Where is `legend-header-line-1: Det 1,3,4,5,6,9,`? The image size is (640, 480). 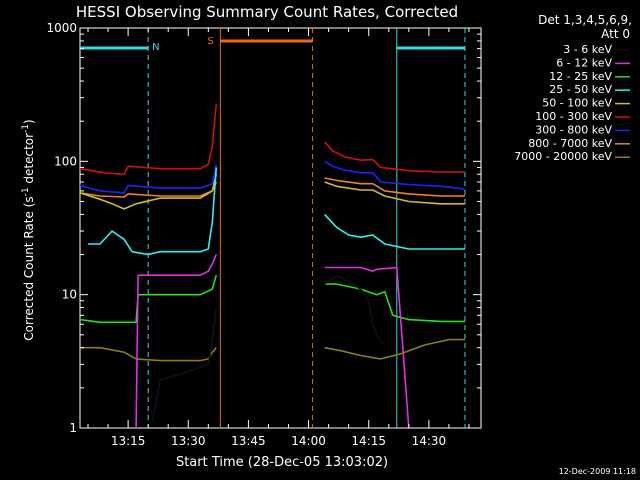 legend-header-line-1: Det 1,3,4,5,6,9, is located at coordinates (585, 20).